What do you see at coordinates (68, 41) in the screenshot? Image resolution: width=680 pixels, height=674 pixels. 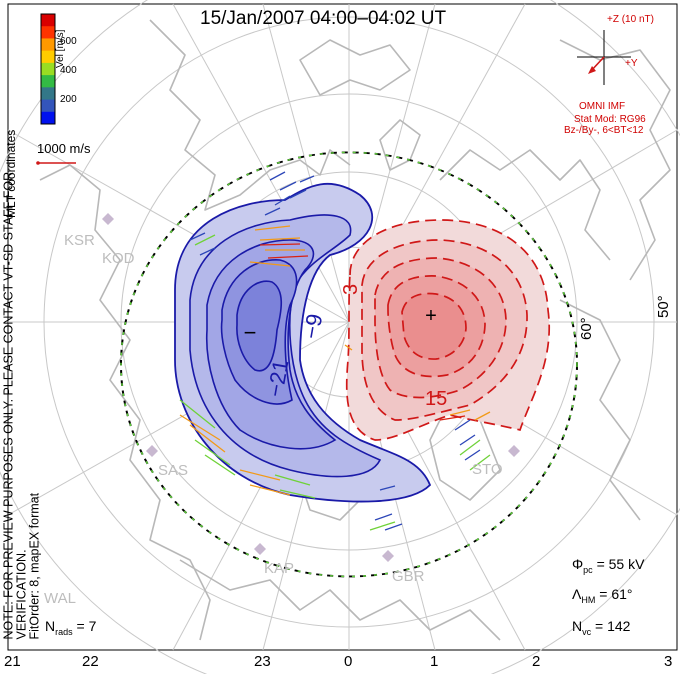 I see `colorbar-tick-600: 600` at bounding box center [68, 41].